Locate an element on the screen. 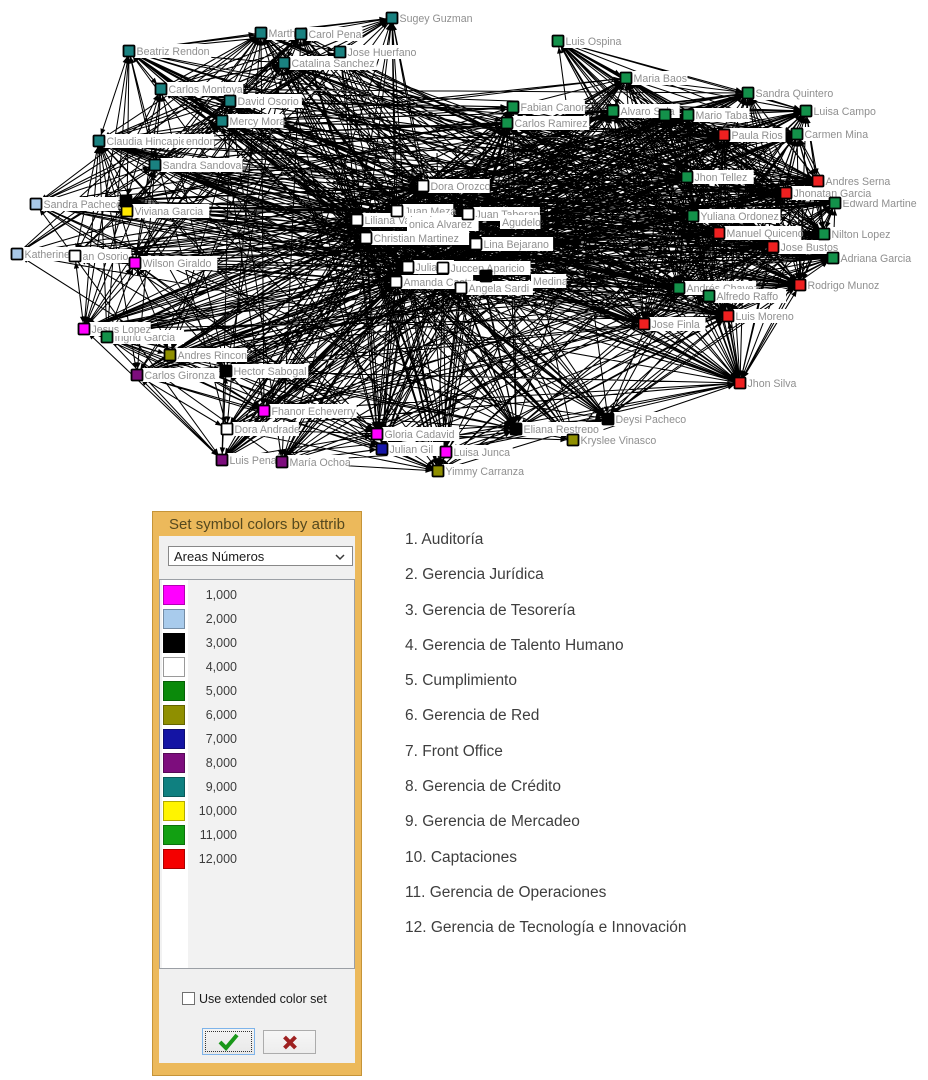 The image size is (928, 1080). svg-text: Gloria Cadavid is located at coordinates (420, 435).